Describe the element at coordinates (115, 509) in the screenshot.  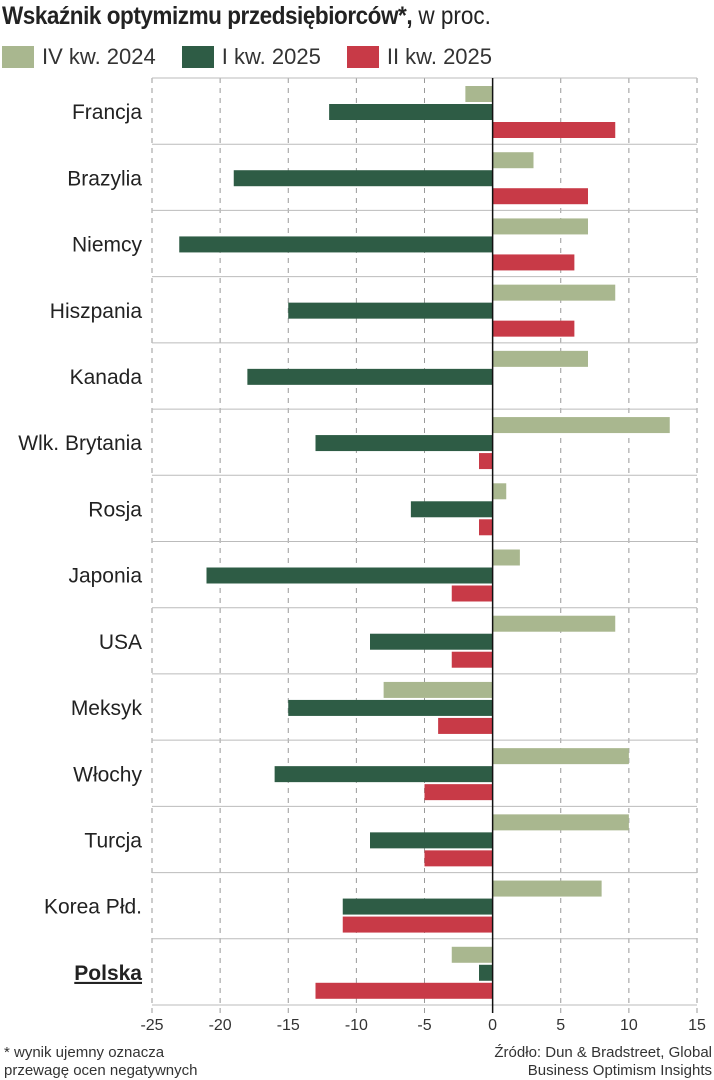
I see `category-label: Rosja` at that location.